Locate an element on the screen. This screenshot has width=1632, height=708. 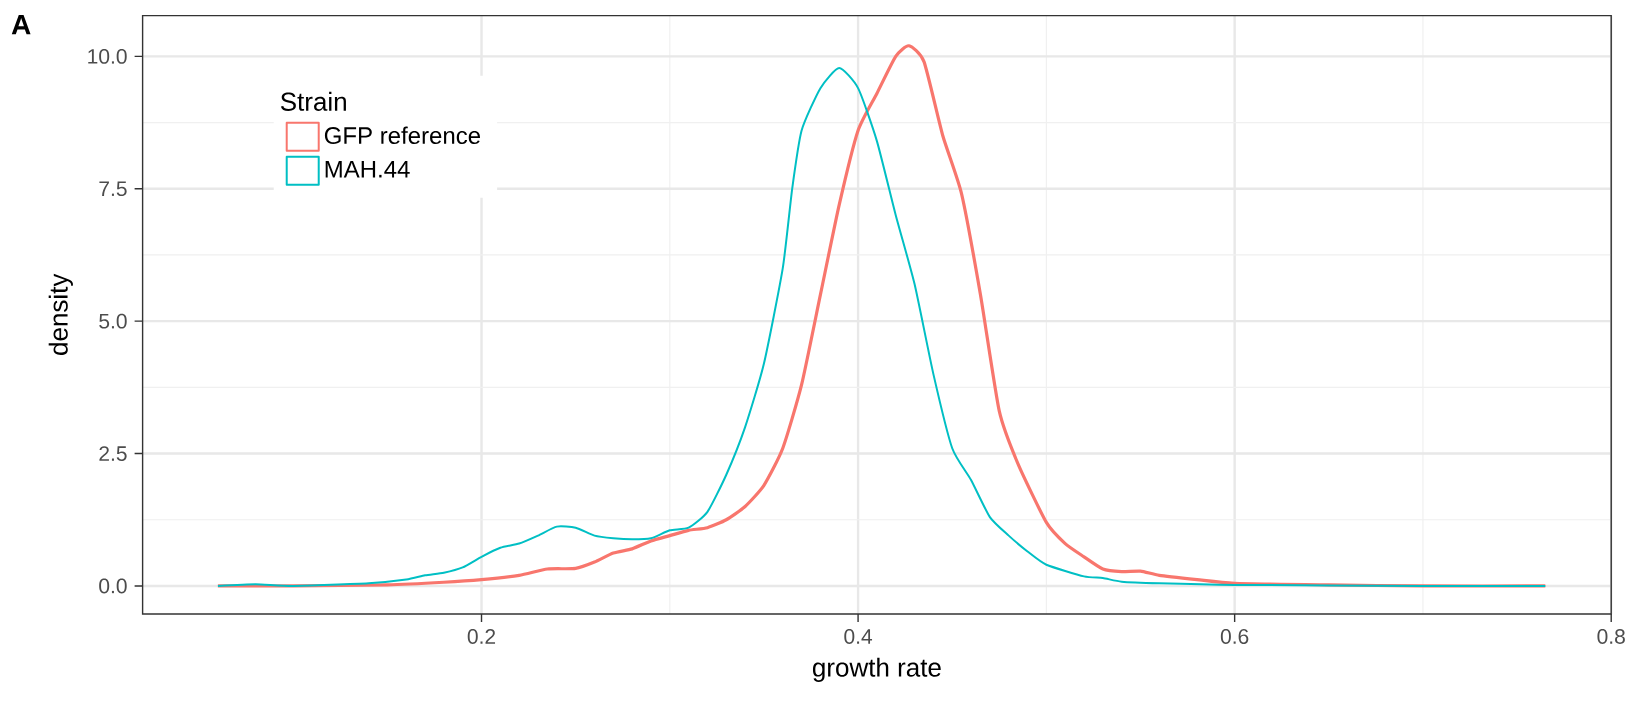
legend-title: Strain is located at coordinates (313, 101).